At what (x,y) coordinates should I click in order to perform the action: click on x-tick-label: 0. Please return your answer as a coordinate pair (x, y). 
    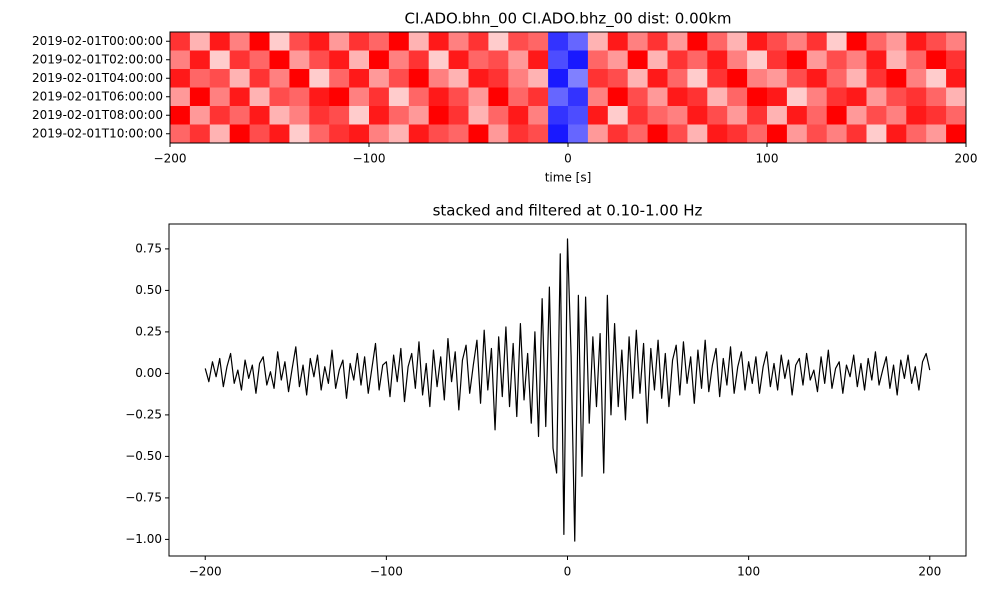
    Looking at the image, I should click on (568, 159).